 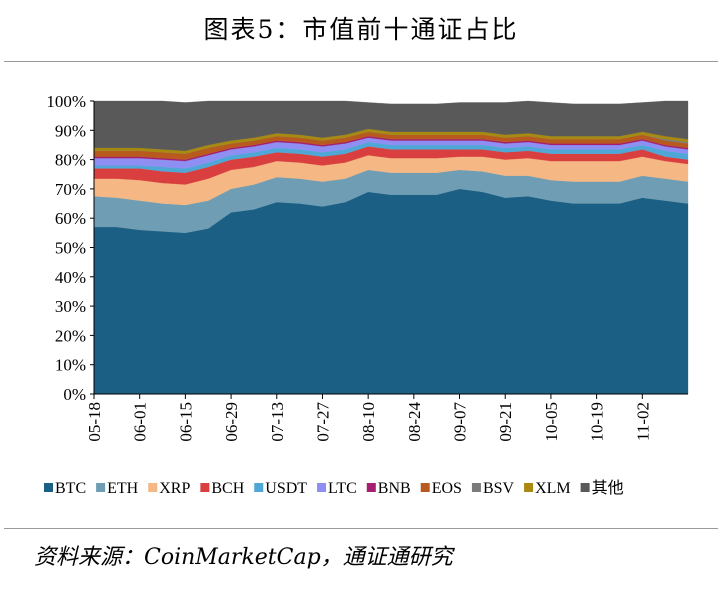 What do you see at coordinates (322, 487) in the screenshot?
I see `legend-swatch-ltc` at bounding box center [322, 487].